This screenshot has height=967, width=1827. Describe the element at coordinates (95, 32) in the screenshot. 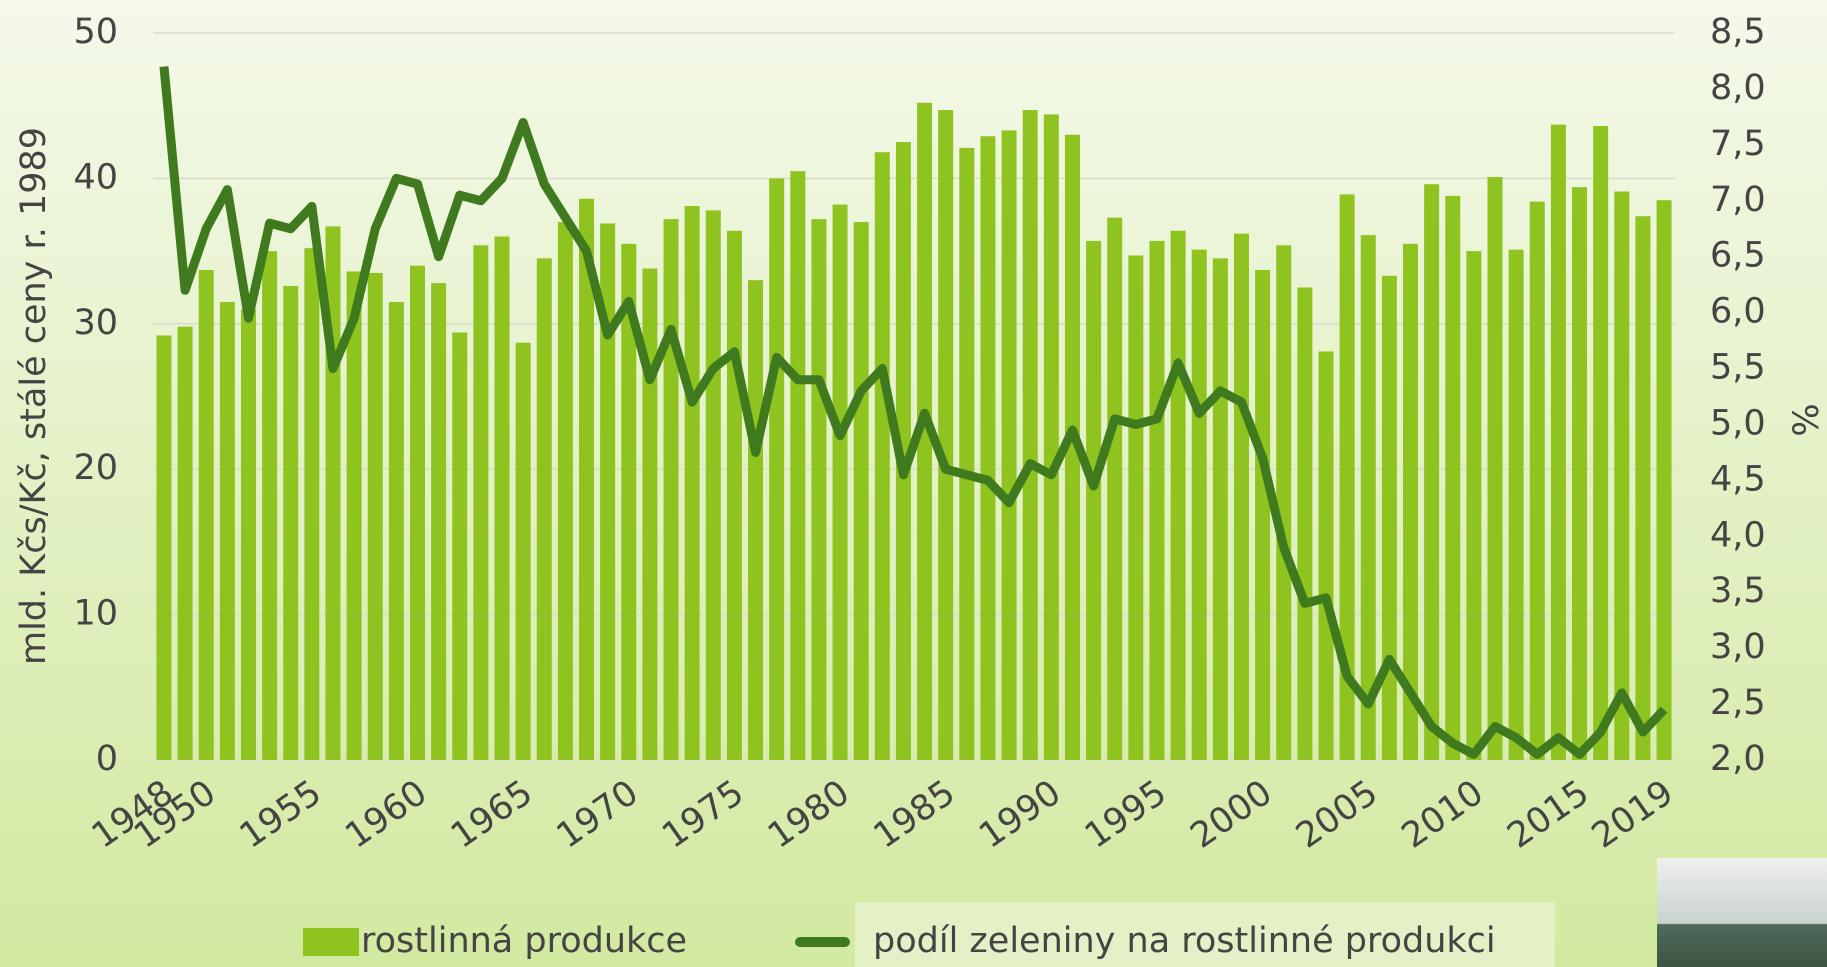

I see `y-tick-label: 50` at that location.